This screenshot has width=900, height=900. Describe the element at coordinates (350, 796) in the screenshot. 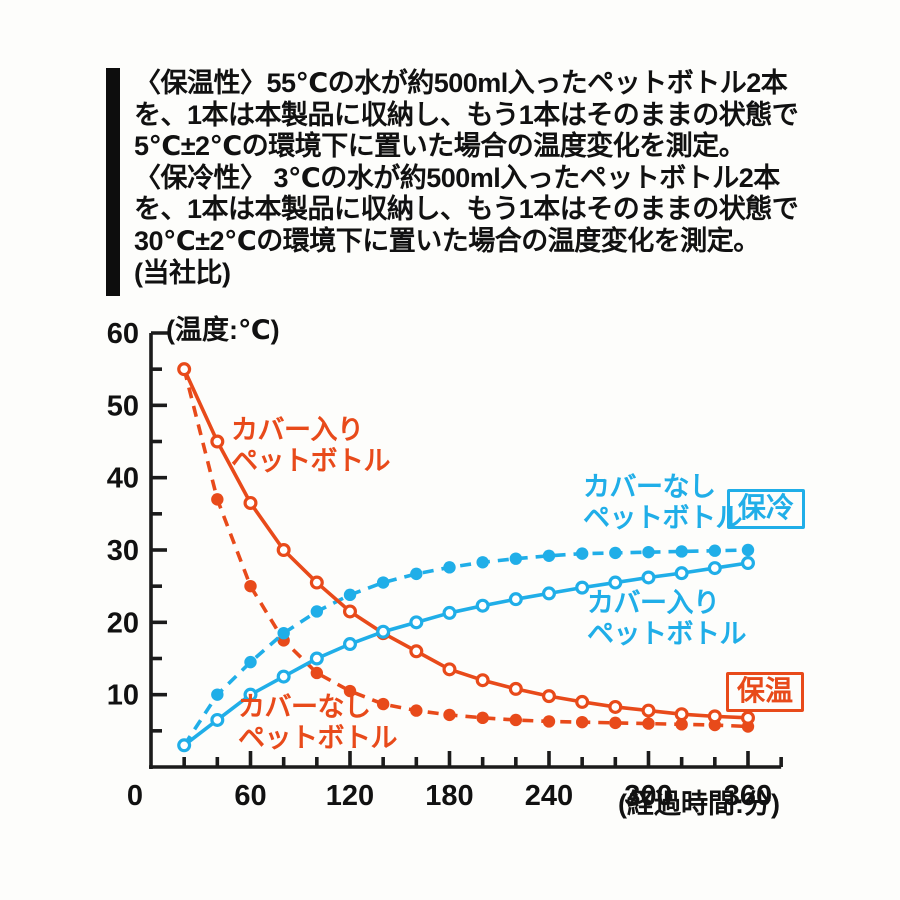

I see `x-tick-label: 120` at that location.